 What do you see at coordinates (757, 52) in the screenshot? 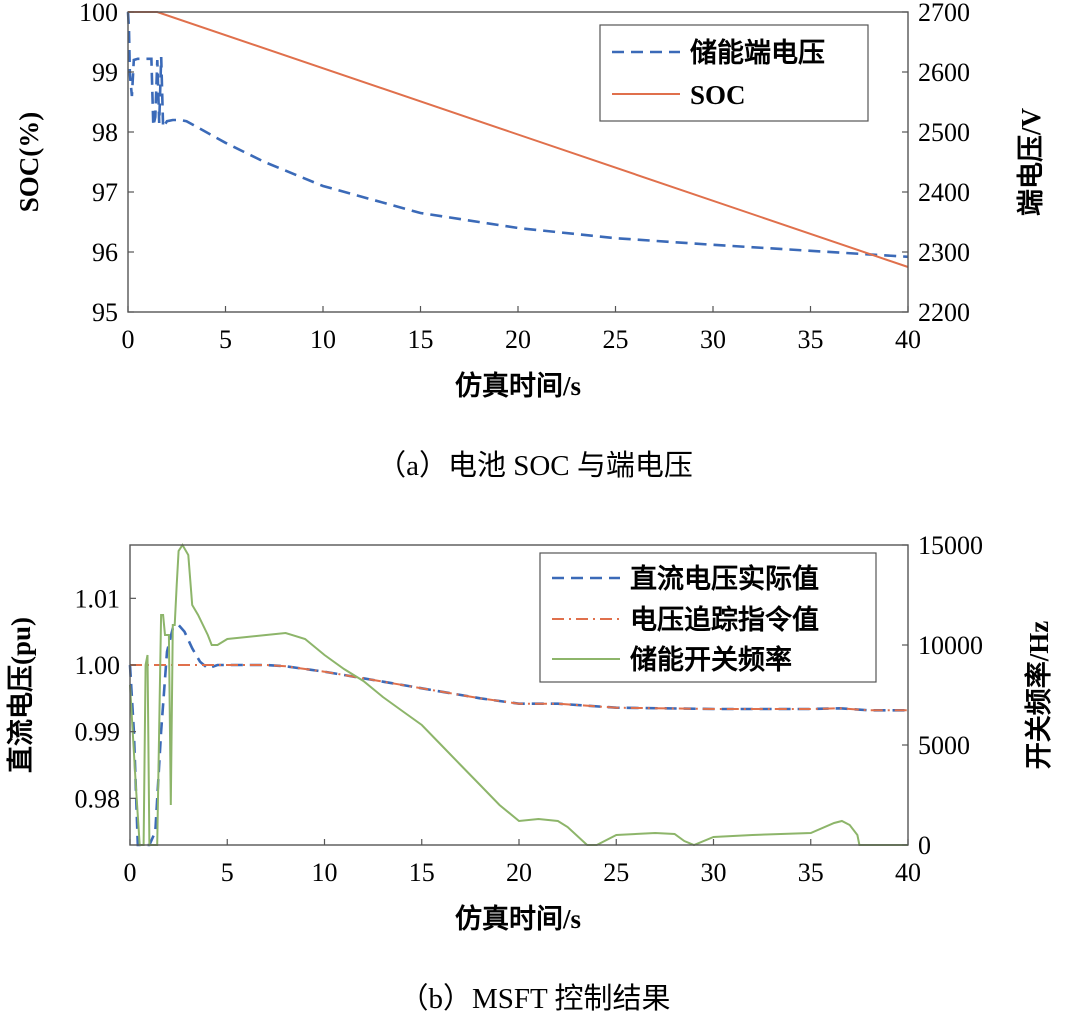
I see `chart-a-legend-label-voltage: 储能端电压` at bounding box center [757, 52].